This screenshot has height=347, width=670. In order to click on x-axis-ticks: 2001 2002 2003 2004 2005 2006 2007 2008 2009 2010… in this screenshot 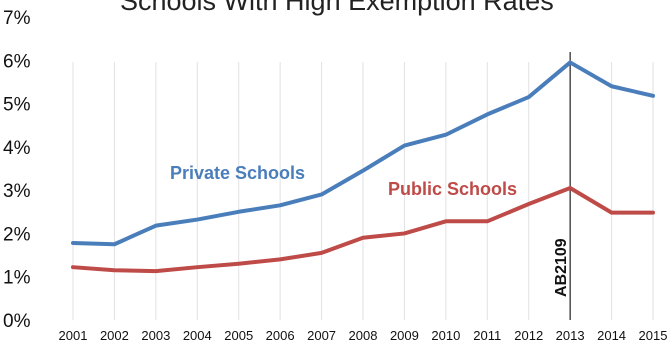, I will do `click(363, 335)`.